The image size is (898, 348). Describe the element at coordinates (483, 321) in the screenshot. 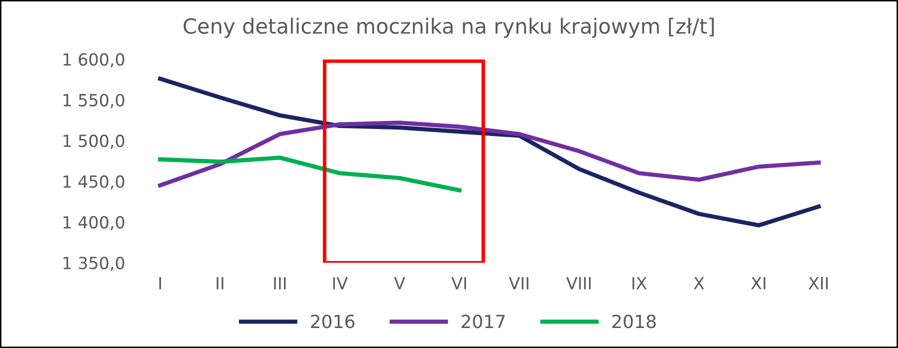

I see `legend-label: 2017` at that location.